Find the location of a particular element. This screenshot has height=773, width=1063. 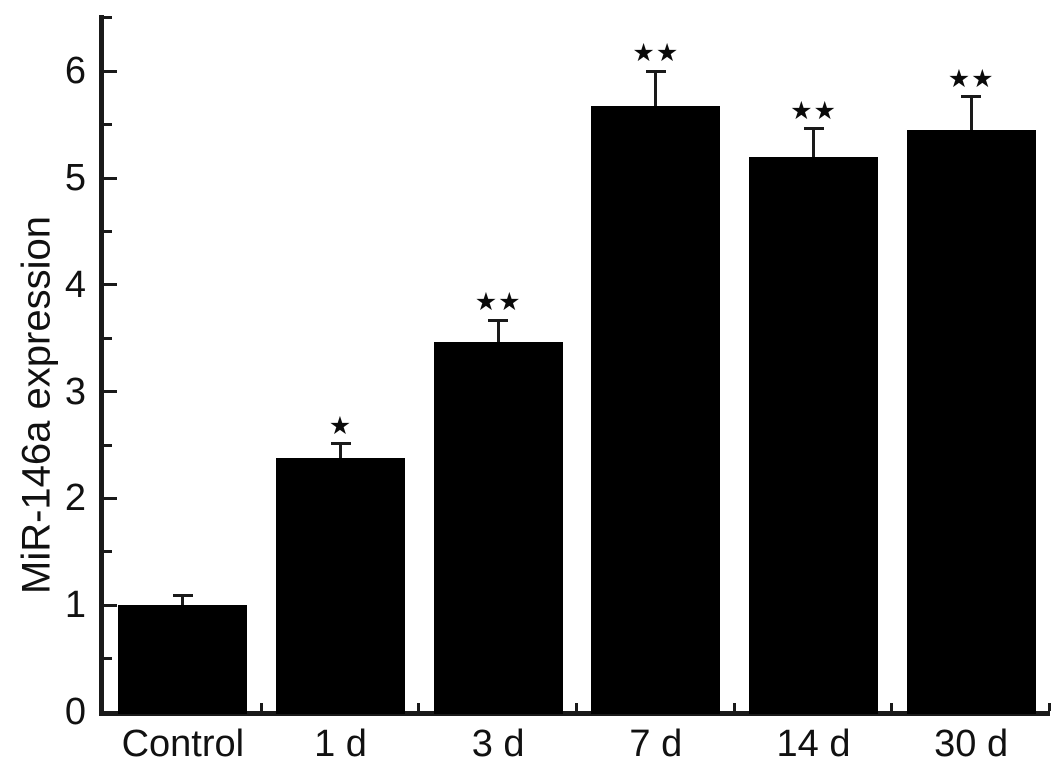

error-bar-cap-1-d is located at coordinates (340, 444).